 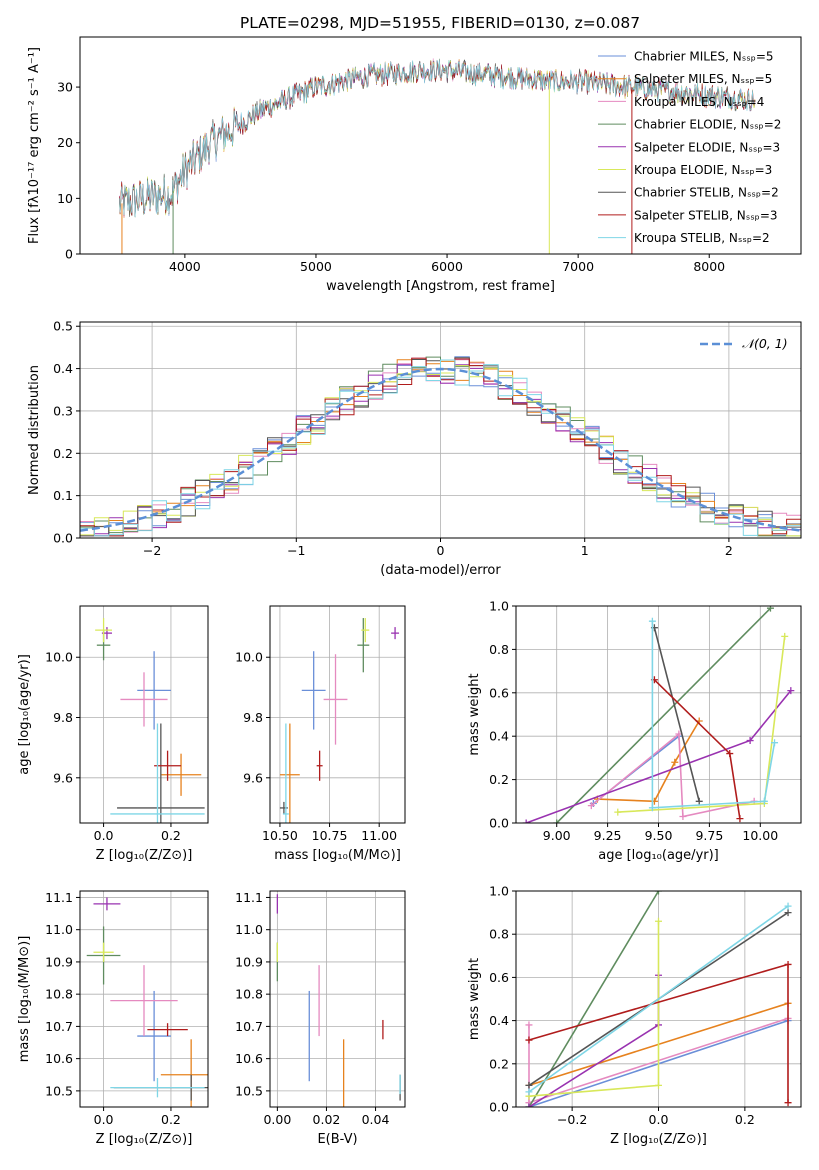 I want to click on errorbar-kroupa_elodie, so click(x=103, y=630).